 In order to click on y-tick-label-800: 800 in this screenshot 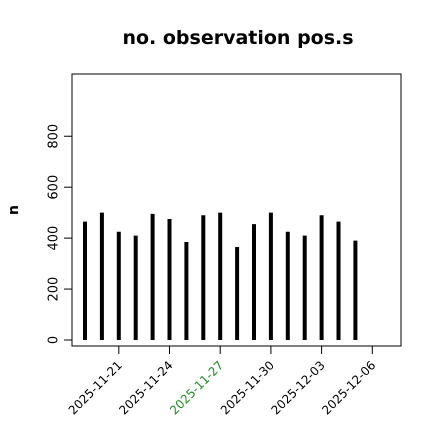, I will do `click(54, 136)`.